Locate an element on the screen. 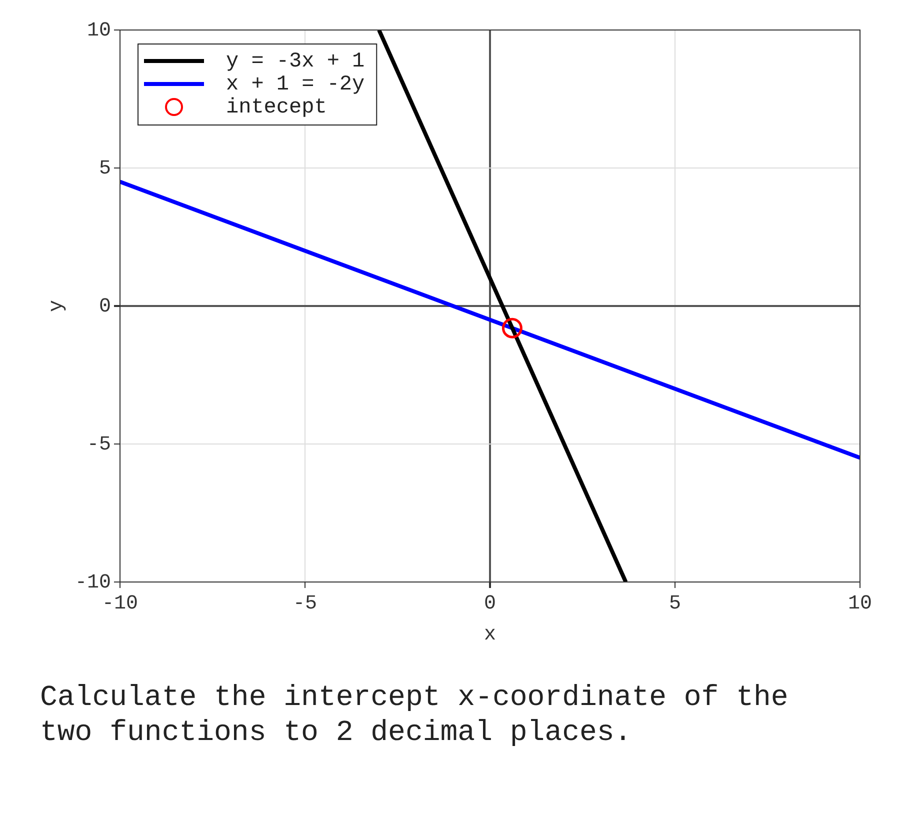 The width and height of the screenshot is (900, 825). y-tick-label: -10 is located at coordinates (93, 582).